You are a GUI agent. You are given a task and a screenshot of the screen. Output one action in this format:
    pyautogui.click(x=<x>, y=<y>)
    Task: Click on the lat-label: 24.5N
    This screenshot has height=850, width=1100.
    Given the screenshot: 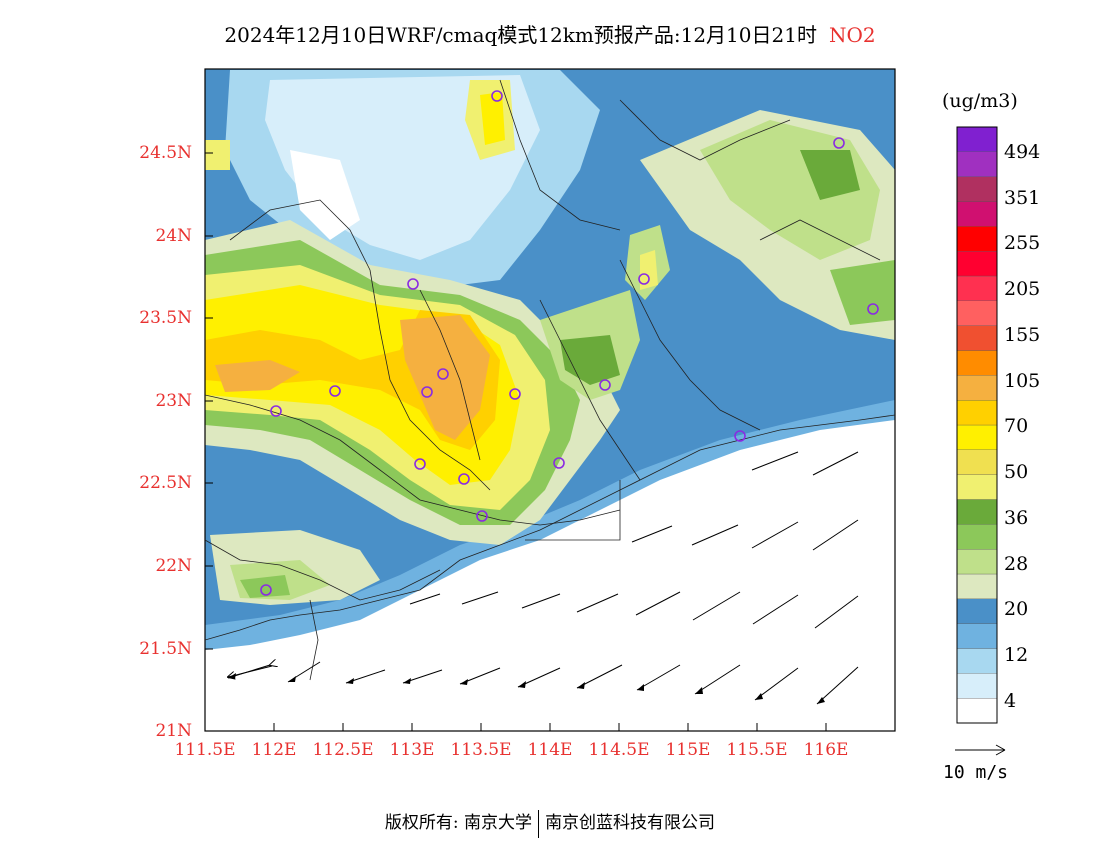 What is the action you would take?
    pyautogui.click(x=165, y=153)
    